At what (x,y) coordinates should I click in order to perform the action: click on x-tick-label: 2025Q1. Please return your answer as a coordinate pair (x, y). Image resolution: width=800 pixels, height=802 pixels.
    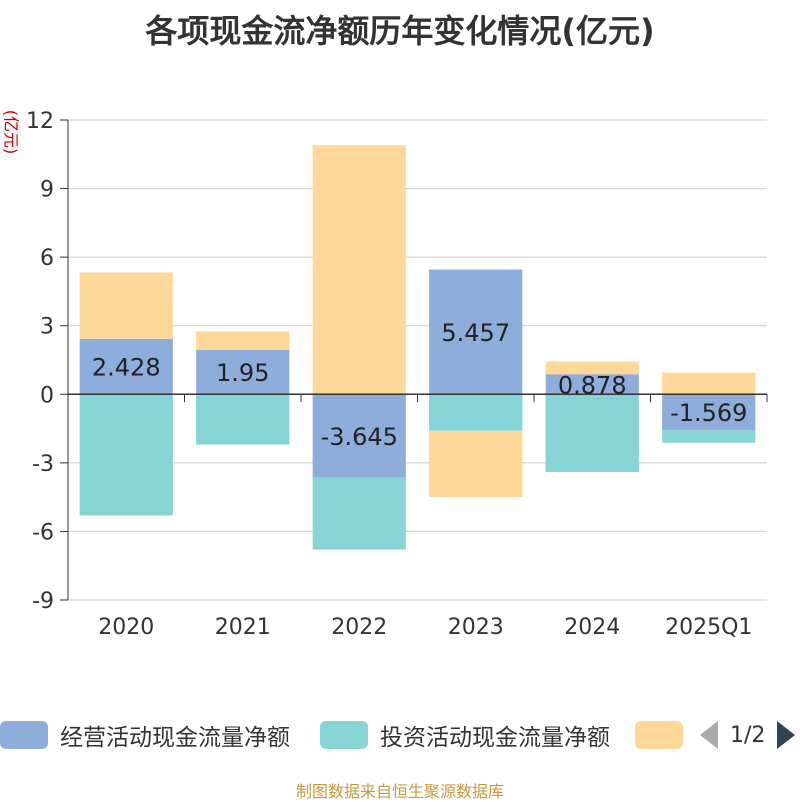
    Looking at the image, I should click on (708, 627).